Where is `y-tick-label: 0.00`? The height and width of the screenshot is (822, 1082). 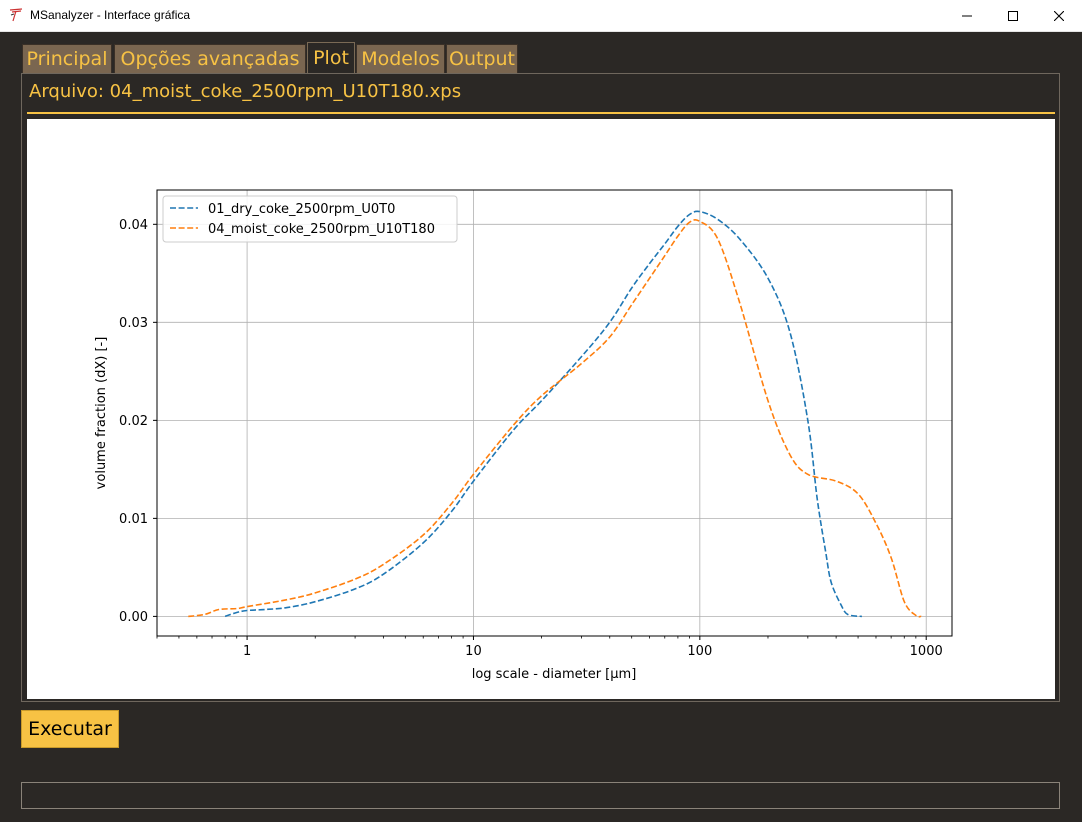 y-tick-label: 0.00 is located at coordinates (133, 617).